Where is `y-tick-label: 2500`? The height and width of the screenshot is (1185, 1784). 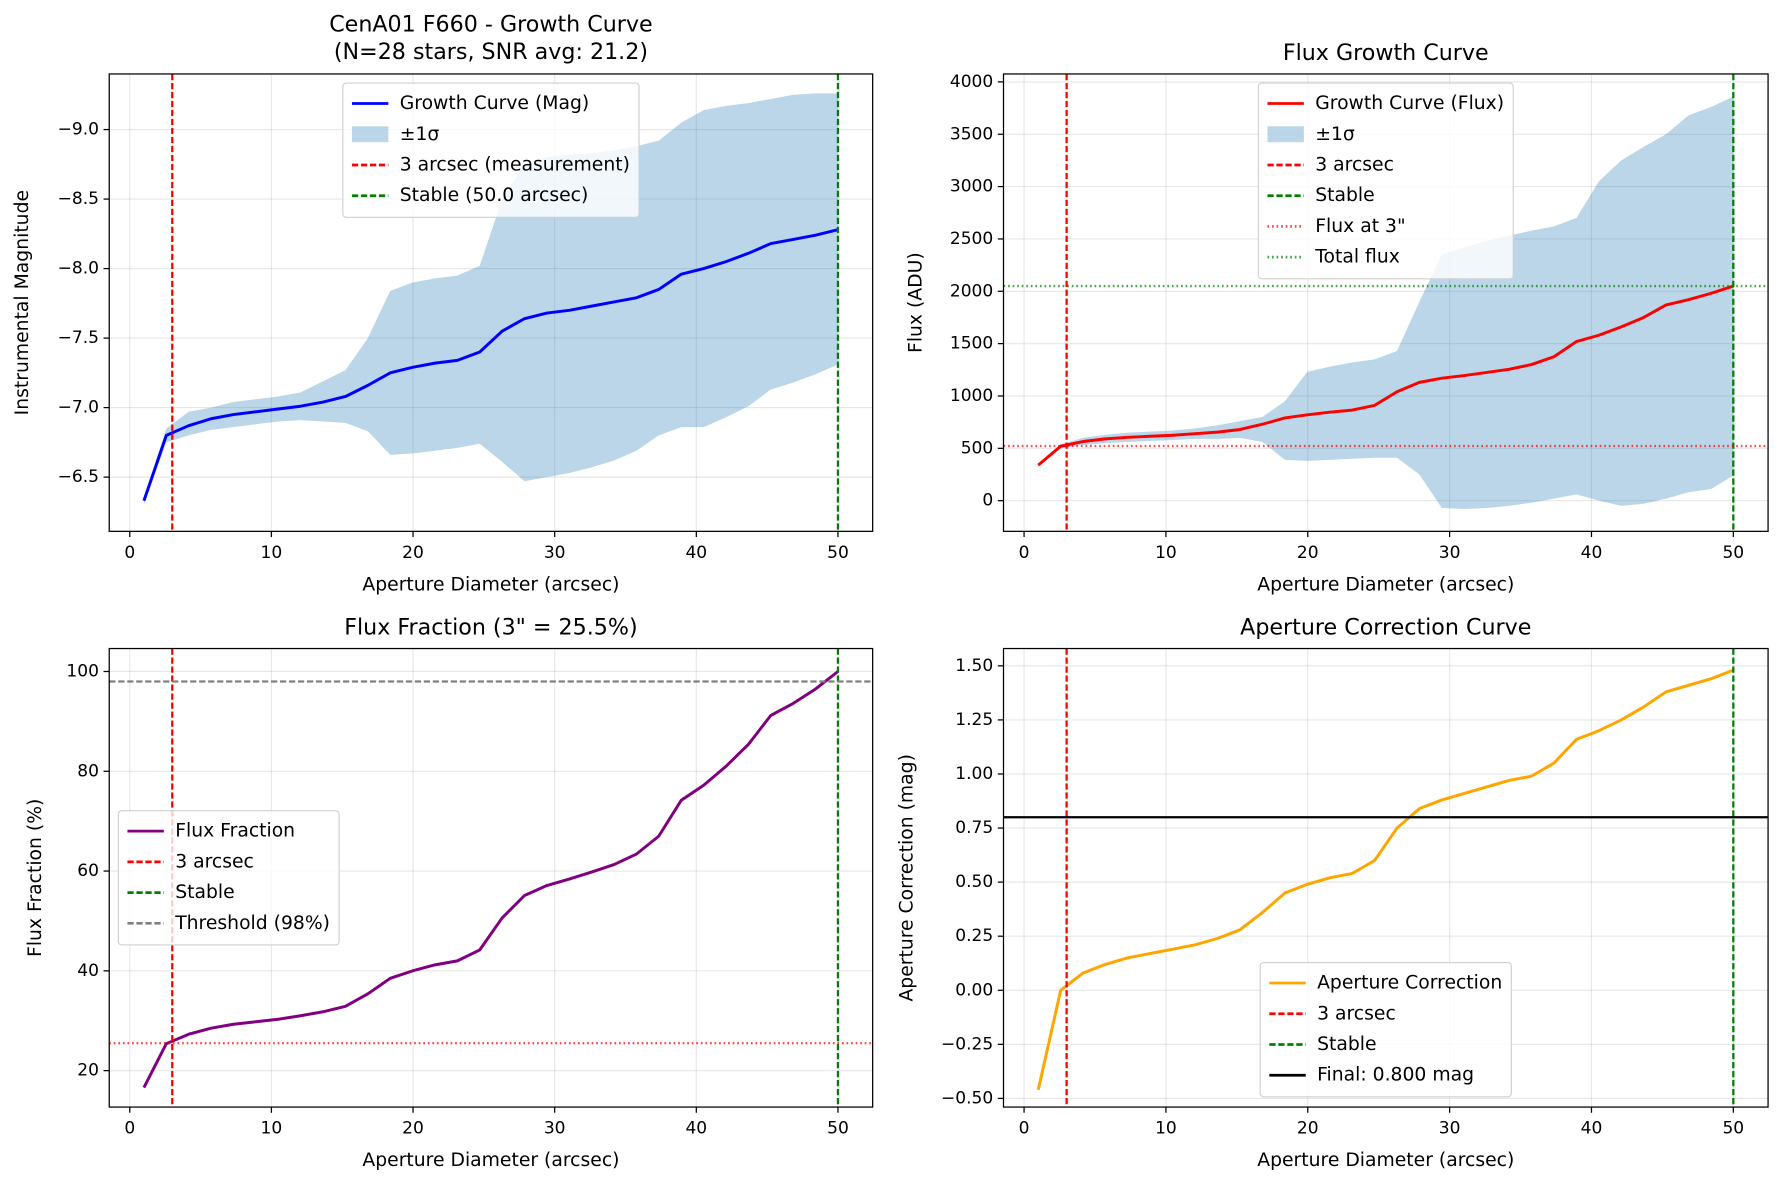
y-tick-label: 2500 is located at coordinates (971, 239).